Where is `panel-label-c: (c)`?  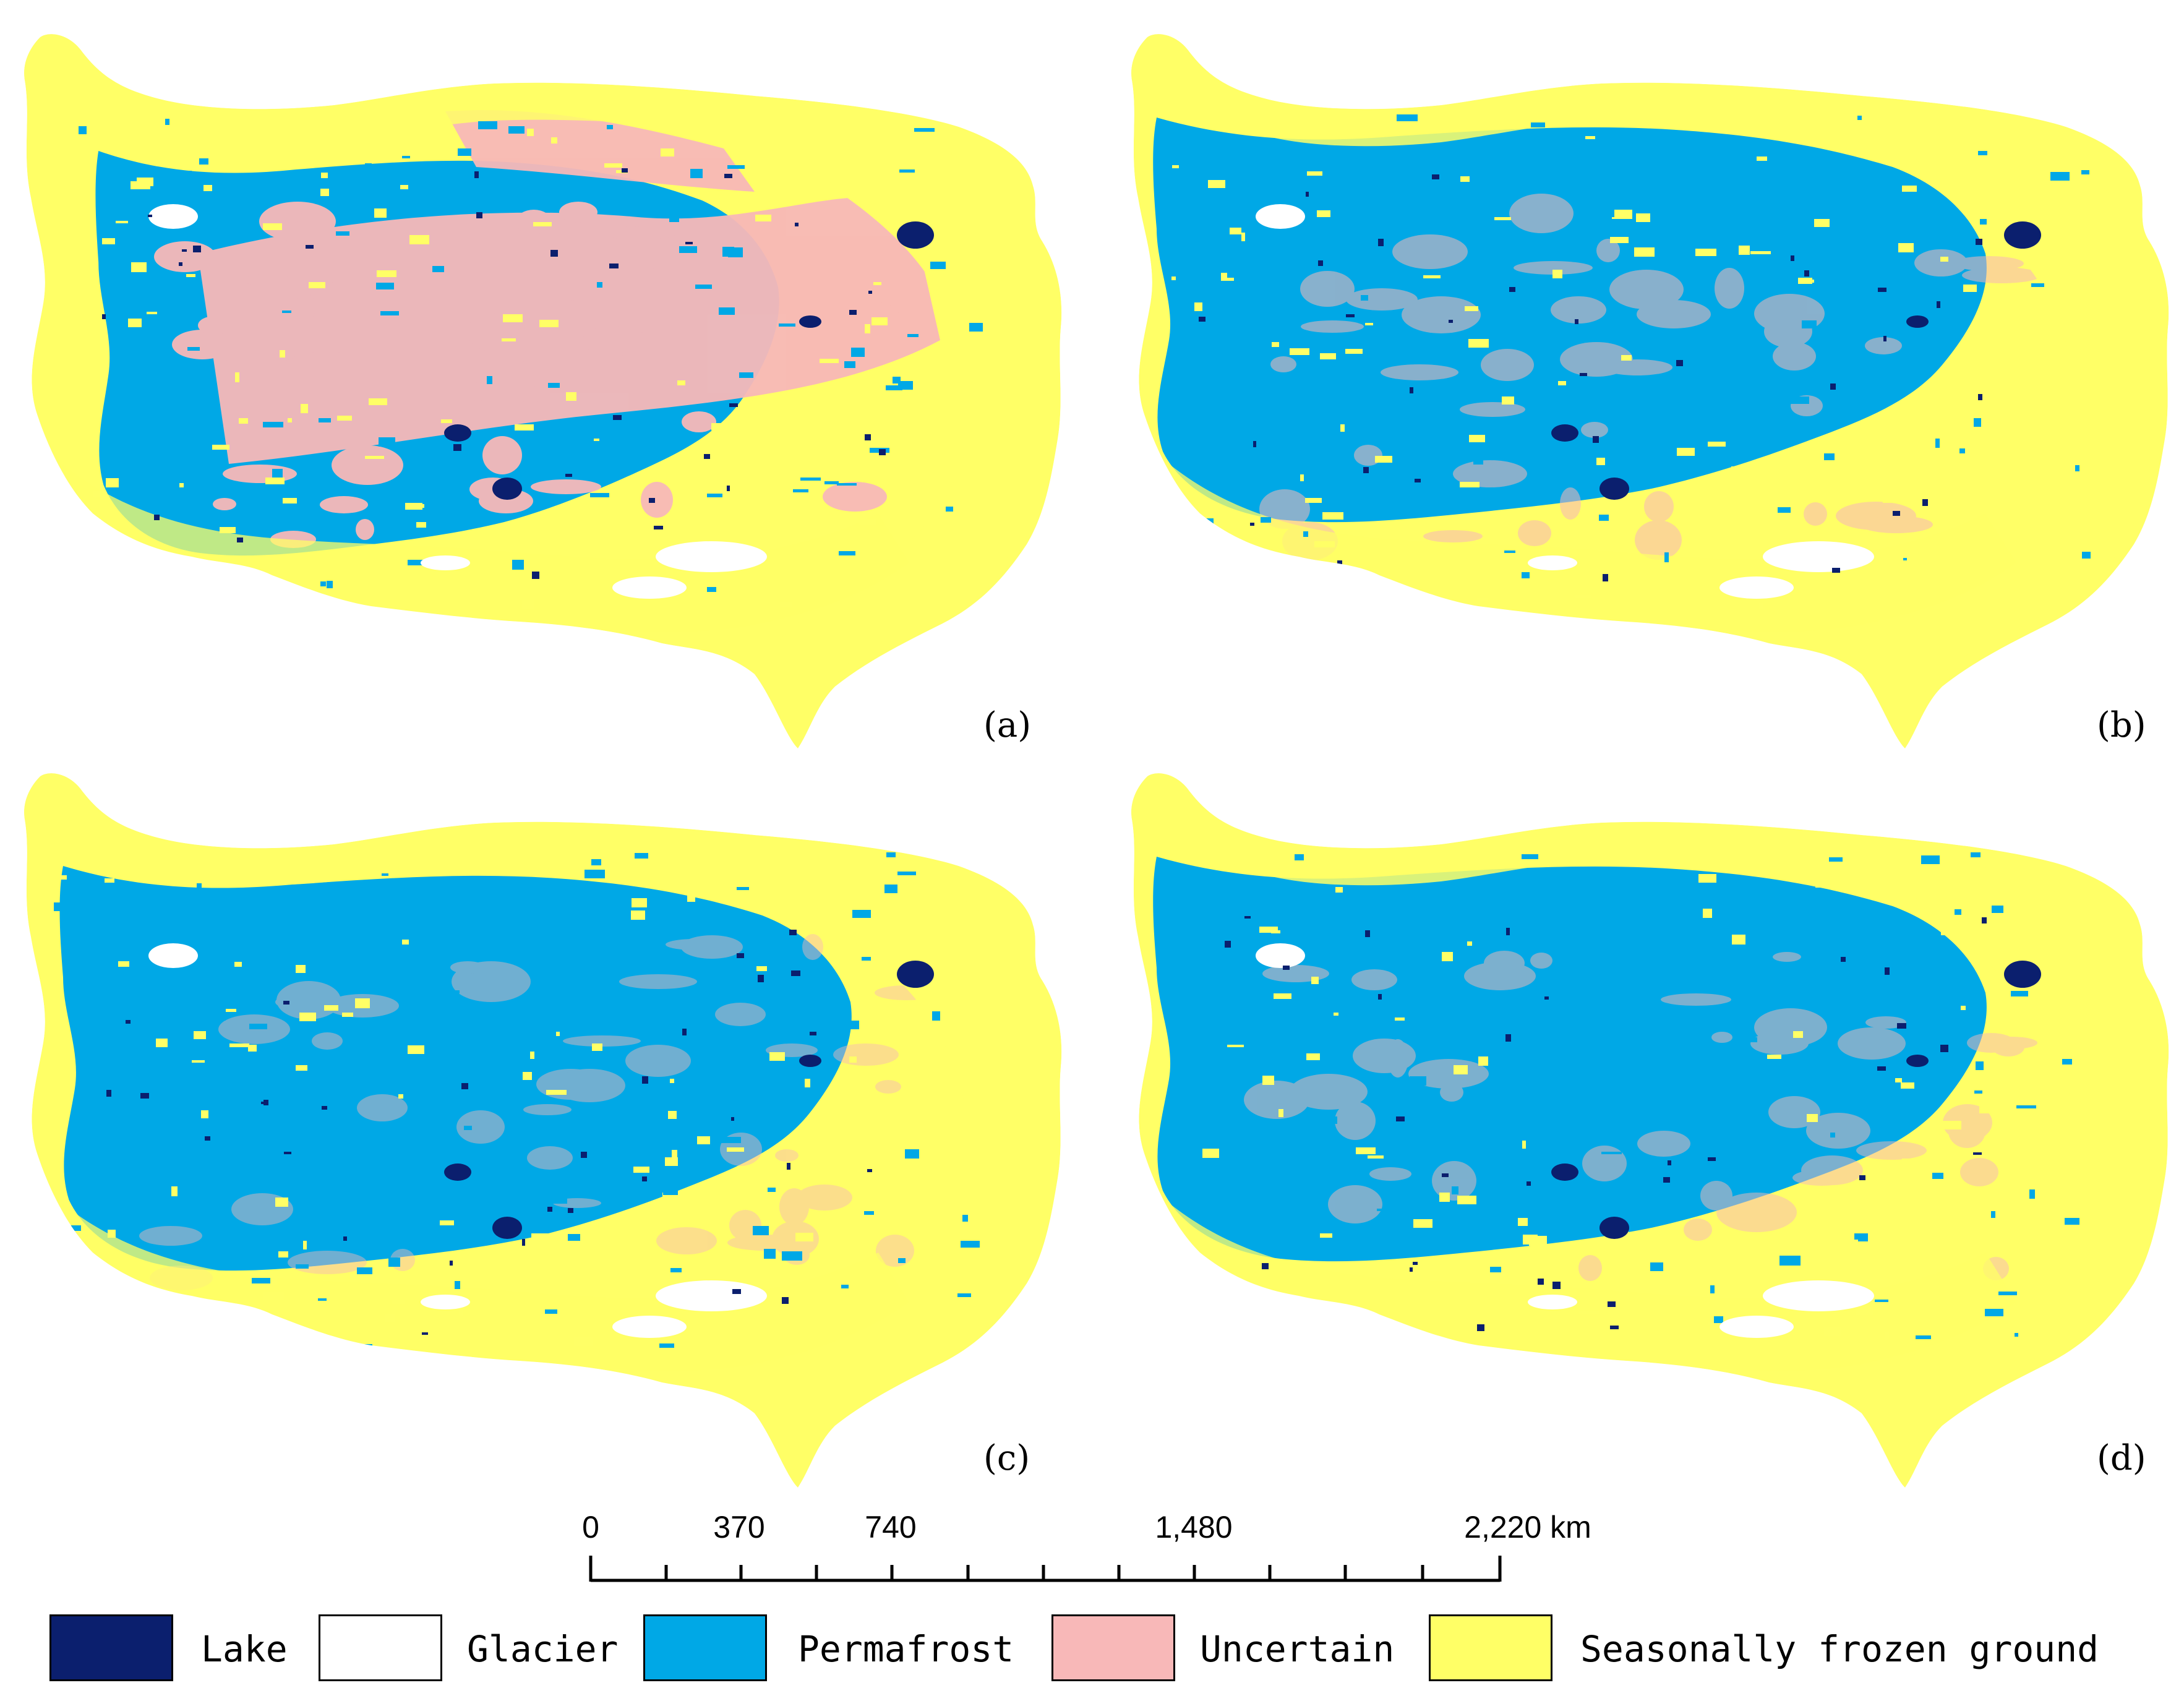 panel-label-c: (c) is located at coordinates (1006, 1458).